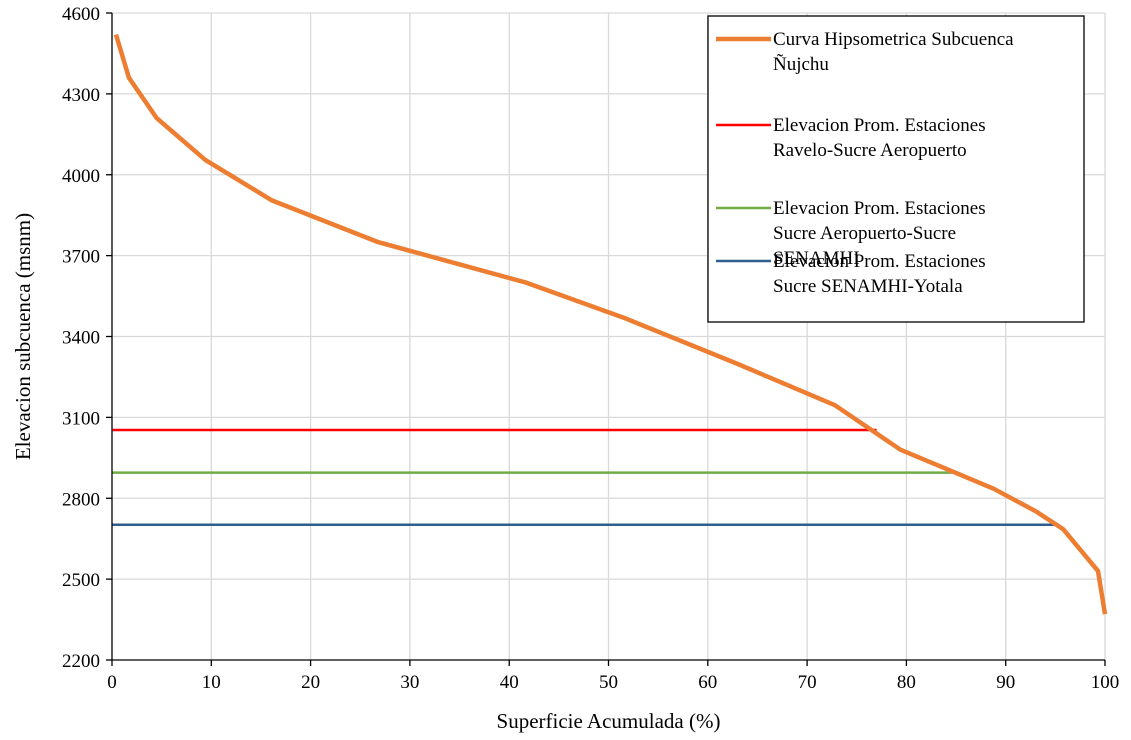 This screenshot has width=1131, height=740. I want to click on x-tick-labels: 0 10 20 30 40 50 60 70 80 90 100, so click(613, 682).